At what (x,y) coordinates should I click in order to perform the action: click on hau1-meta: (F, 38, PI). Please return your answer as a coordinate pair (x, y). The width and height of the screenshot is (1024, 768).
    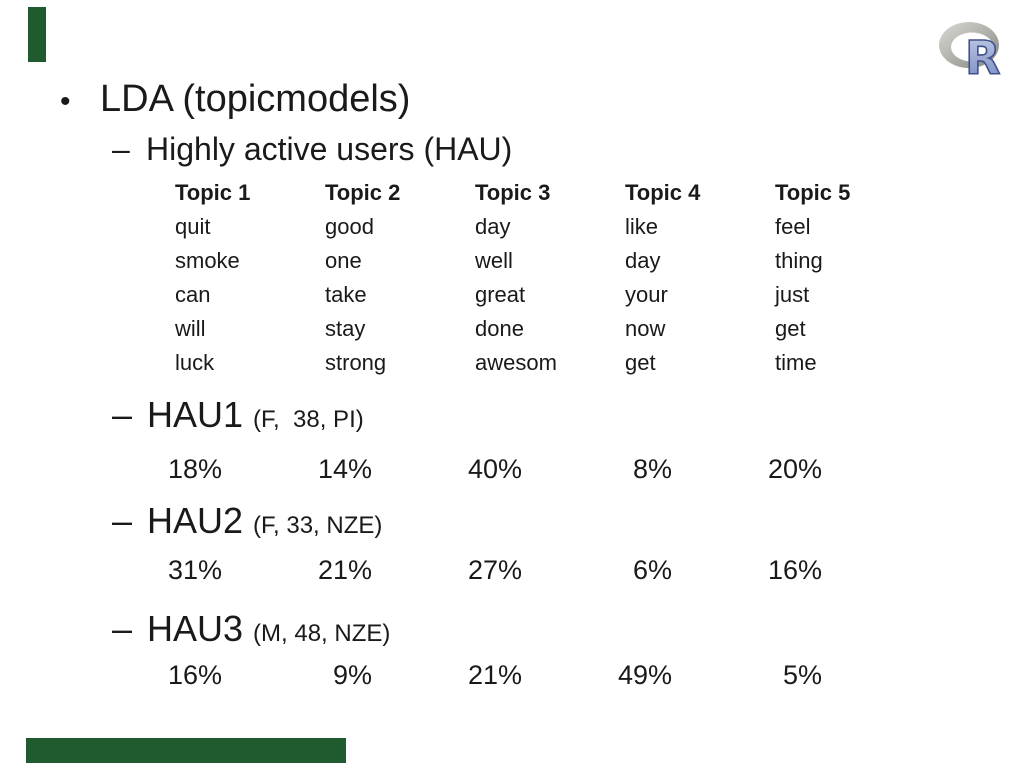
    Looking at the image, I should click on (308, 419).